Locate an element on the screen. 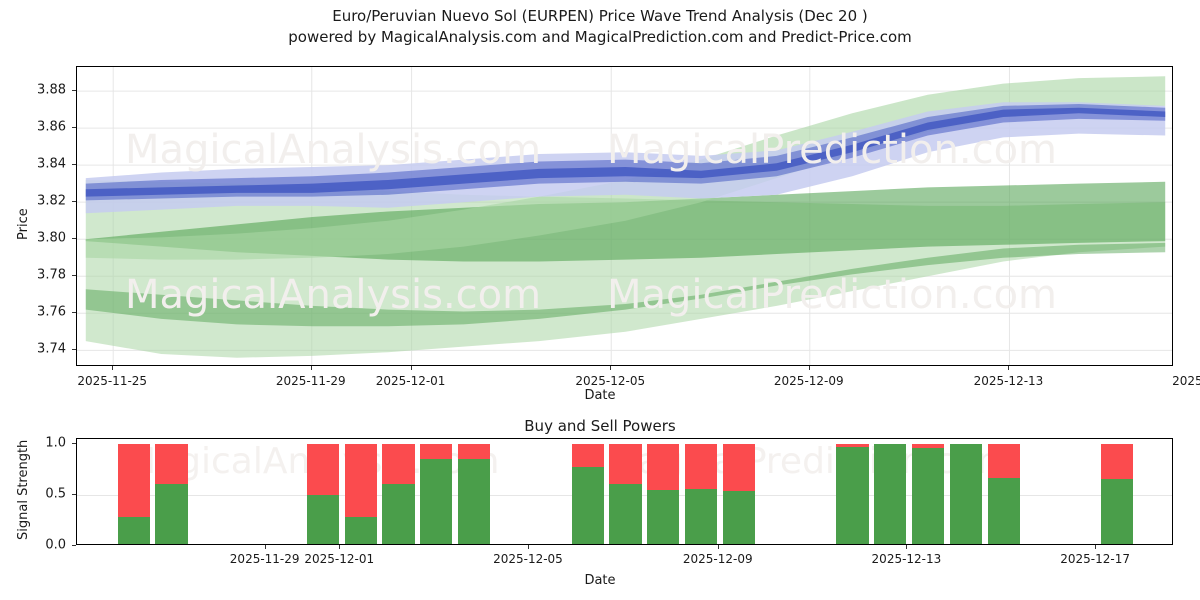 The height and width of the screenshot is (600, 1200). power-x-tick: 2025-12-17 is located at coordinates (1095, 559).